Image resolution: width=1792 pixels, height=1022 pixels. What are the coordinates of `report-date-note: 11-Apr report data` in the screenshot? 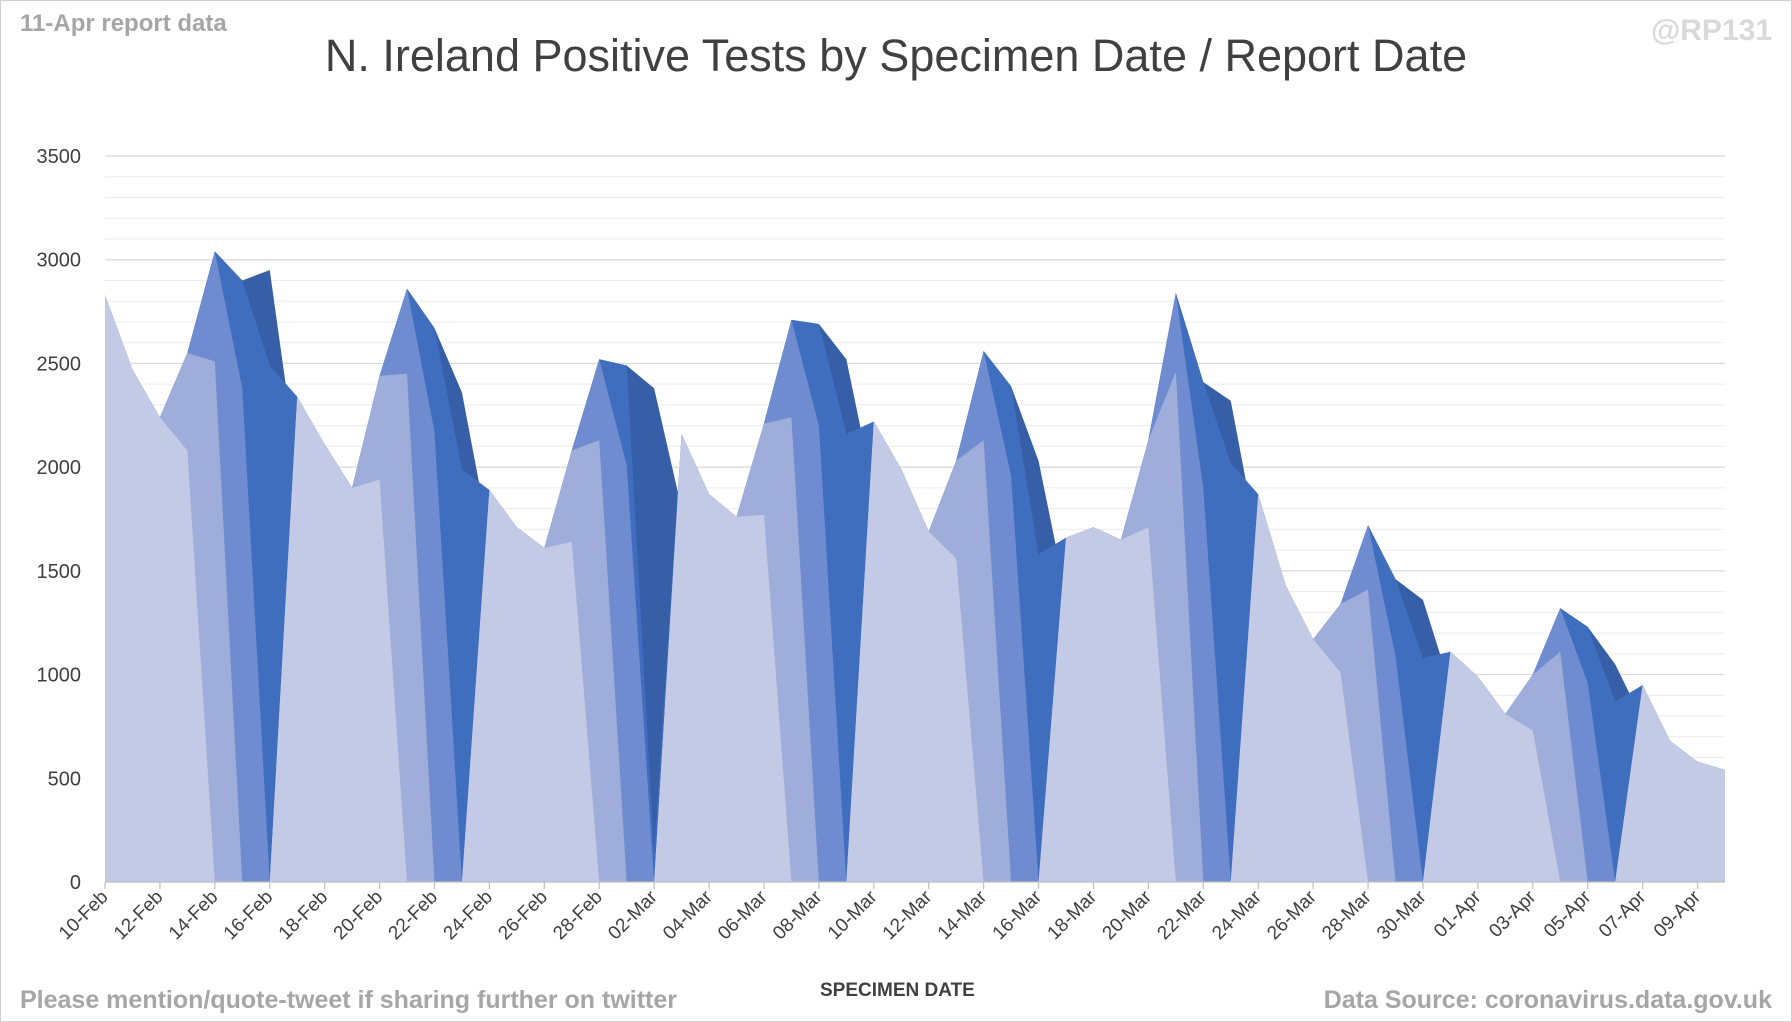 It's located at (123, 23).